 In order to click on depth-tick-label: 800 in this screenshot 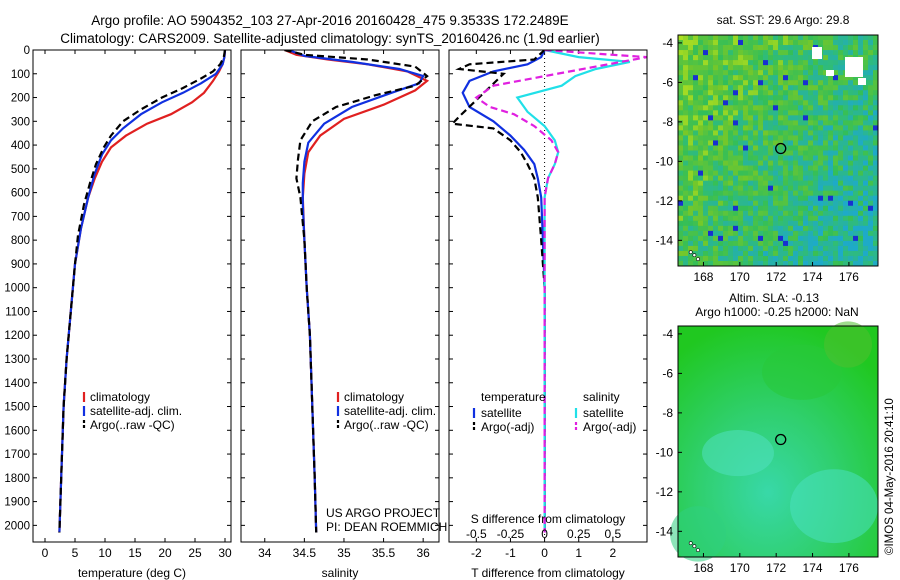, I will do `click(20, 241)`.